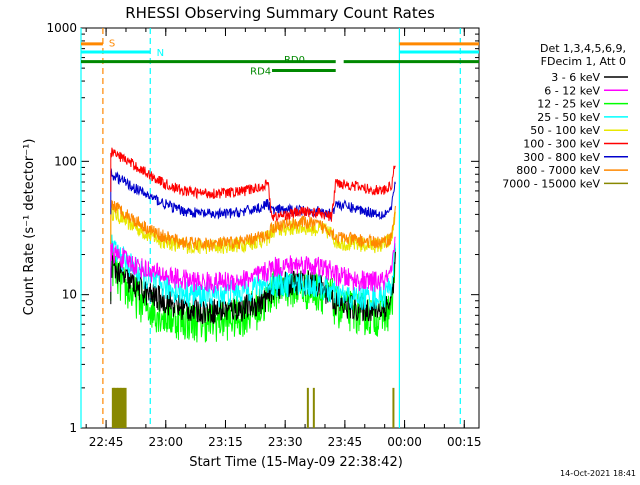  I want to click on x-tick-label: 00:00, so click(404, 442).